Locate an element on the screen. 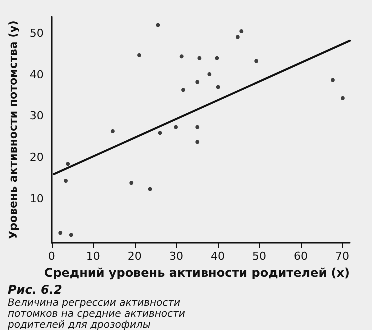 The width and height of the screenshot is (372, 330). x-tick-label: 10 is located at coordinates (93, 256).